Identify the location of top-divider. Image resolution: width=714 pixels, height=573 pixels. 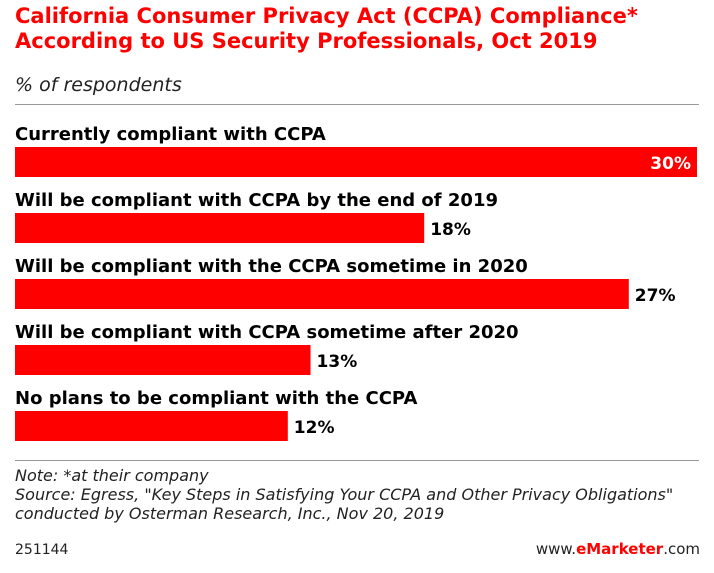
(357, 104).